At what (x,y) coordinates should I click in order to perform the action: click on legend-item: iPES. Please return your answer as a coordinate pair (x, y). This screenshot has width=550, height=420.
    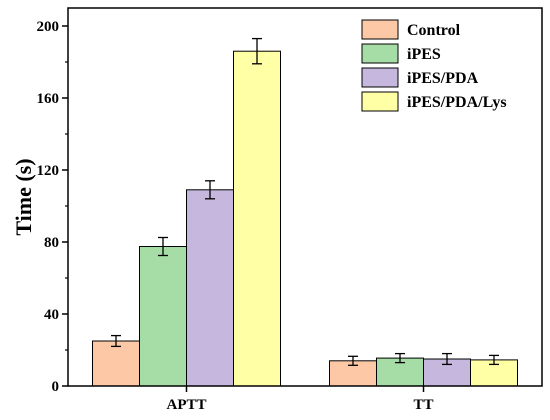
    Looking at the image, I should click on (401, 53).